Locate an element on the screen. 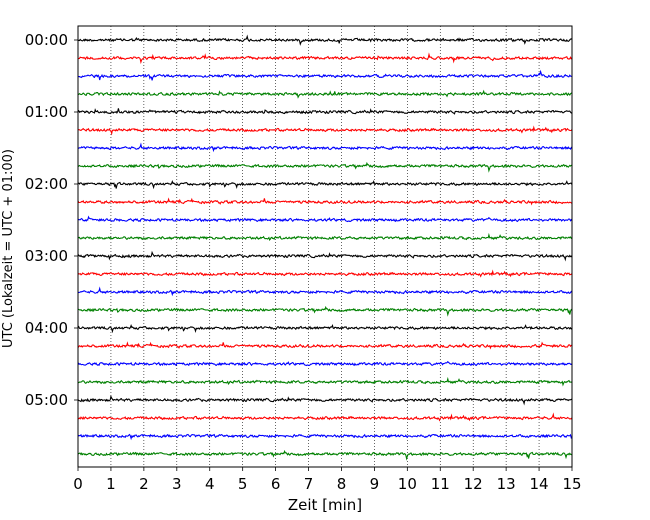  x-axis: 0 1 2 3 4 5 6 7 8 9 10 11 12 13 14 15 is located at coordinates (327, 480).